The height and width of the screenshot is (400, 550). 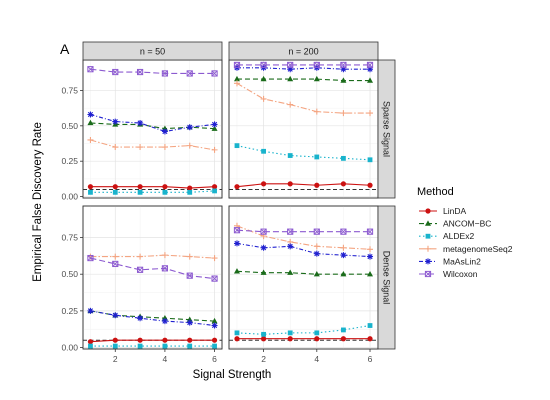 I want to click on legend-item: Wilcoxon, so click(x=448, y=274).